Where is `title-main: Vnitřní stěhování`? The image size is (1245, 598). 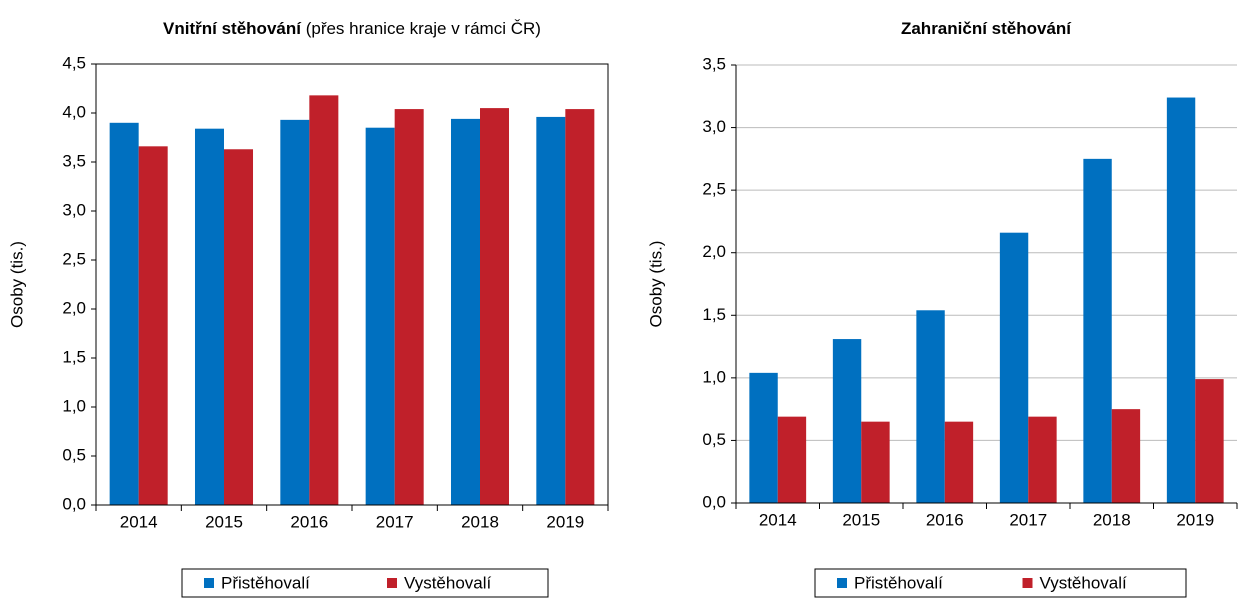
title-main: Vnitřní stěhování is located at coordinates (232, 28).